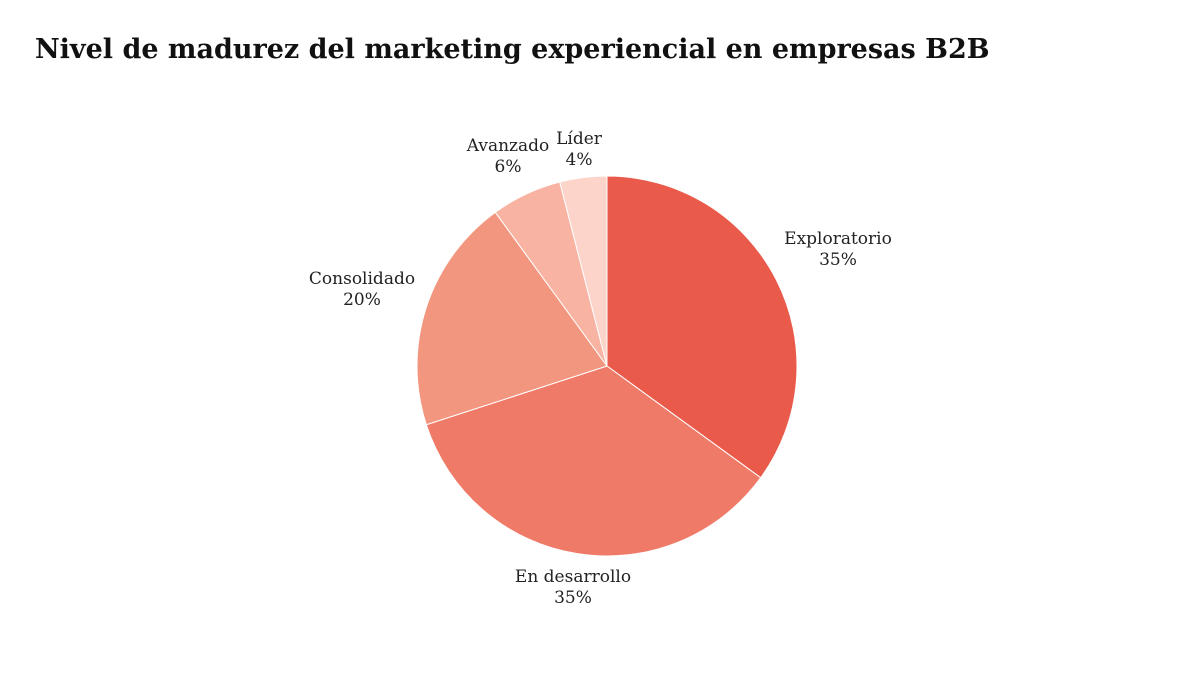 The image size is (1200, 675). What do you see at coordinates (579, 160) in the screenshot?
I see `slice-value-label: 4%` at bounding box center [579, 160].